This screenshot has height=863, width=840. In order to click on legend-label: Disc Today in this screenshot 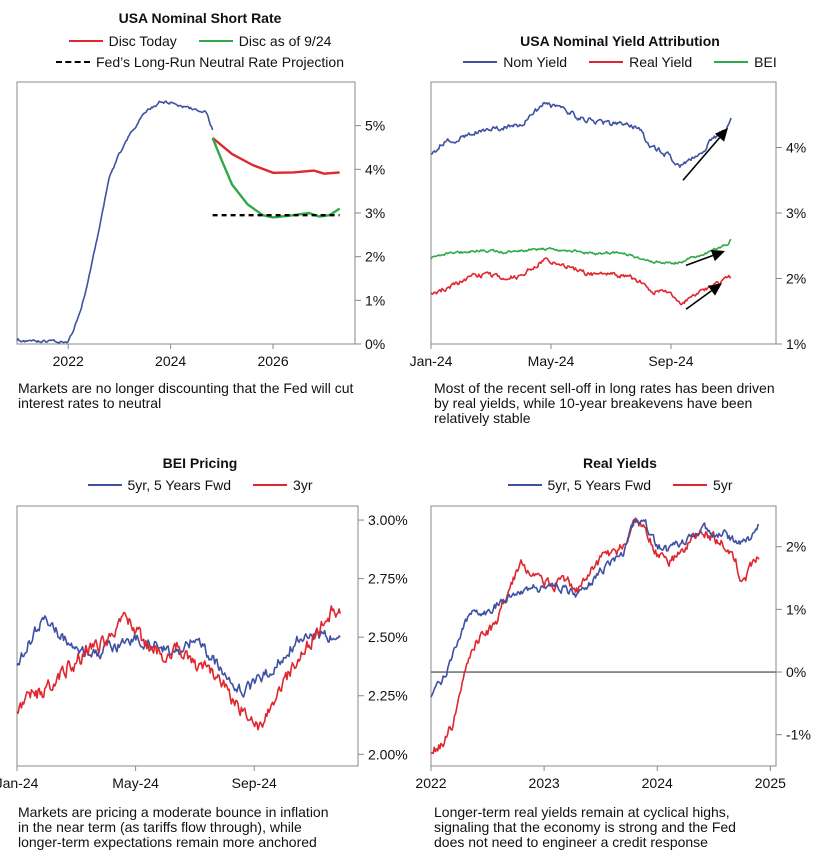, I will do `click(142, 41)`.